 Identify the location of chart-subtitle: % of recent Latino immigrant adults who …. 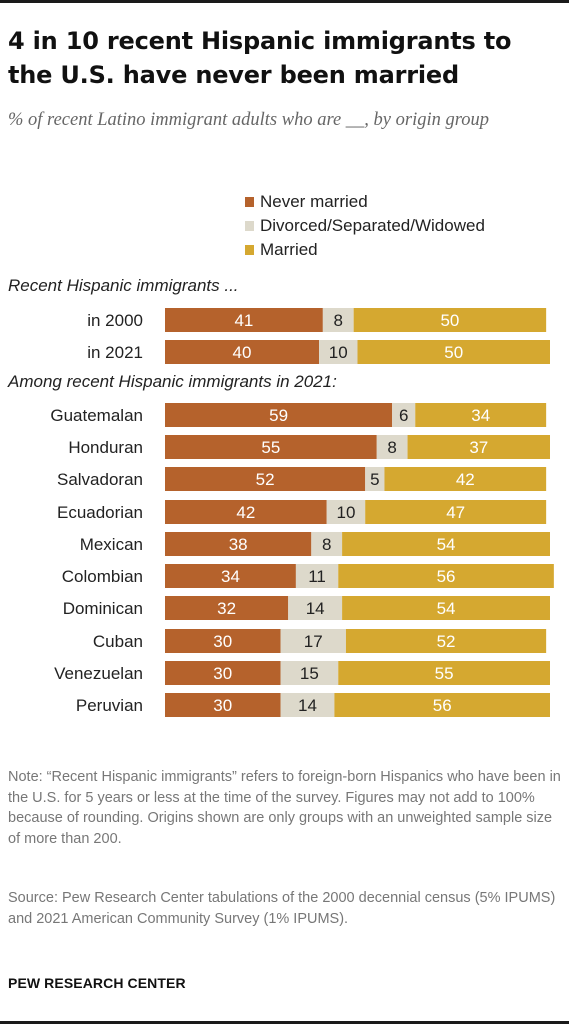
(248, 120).